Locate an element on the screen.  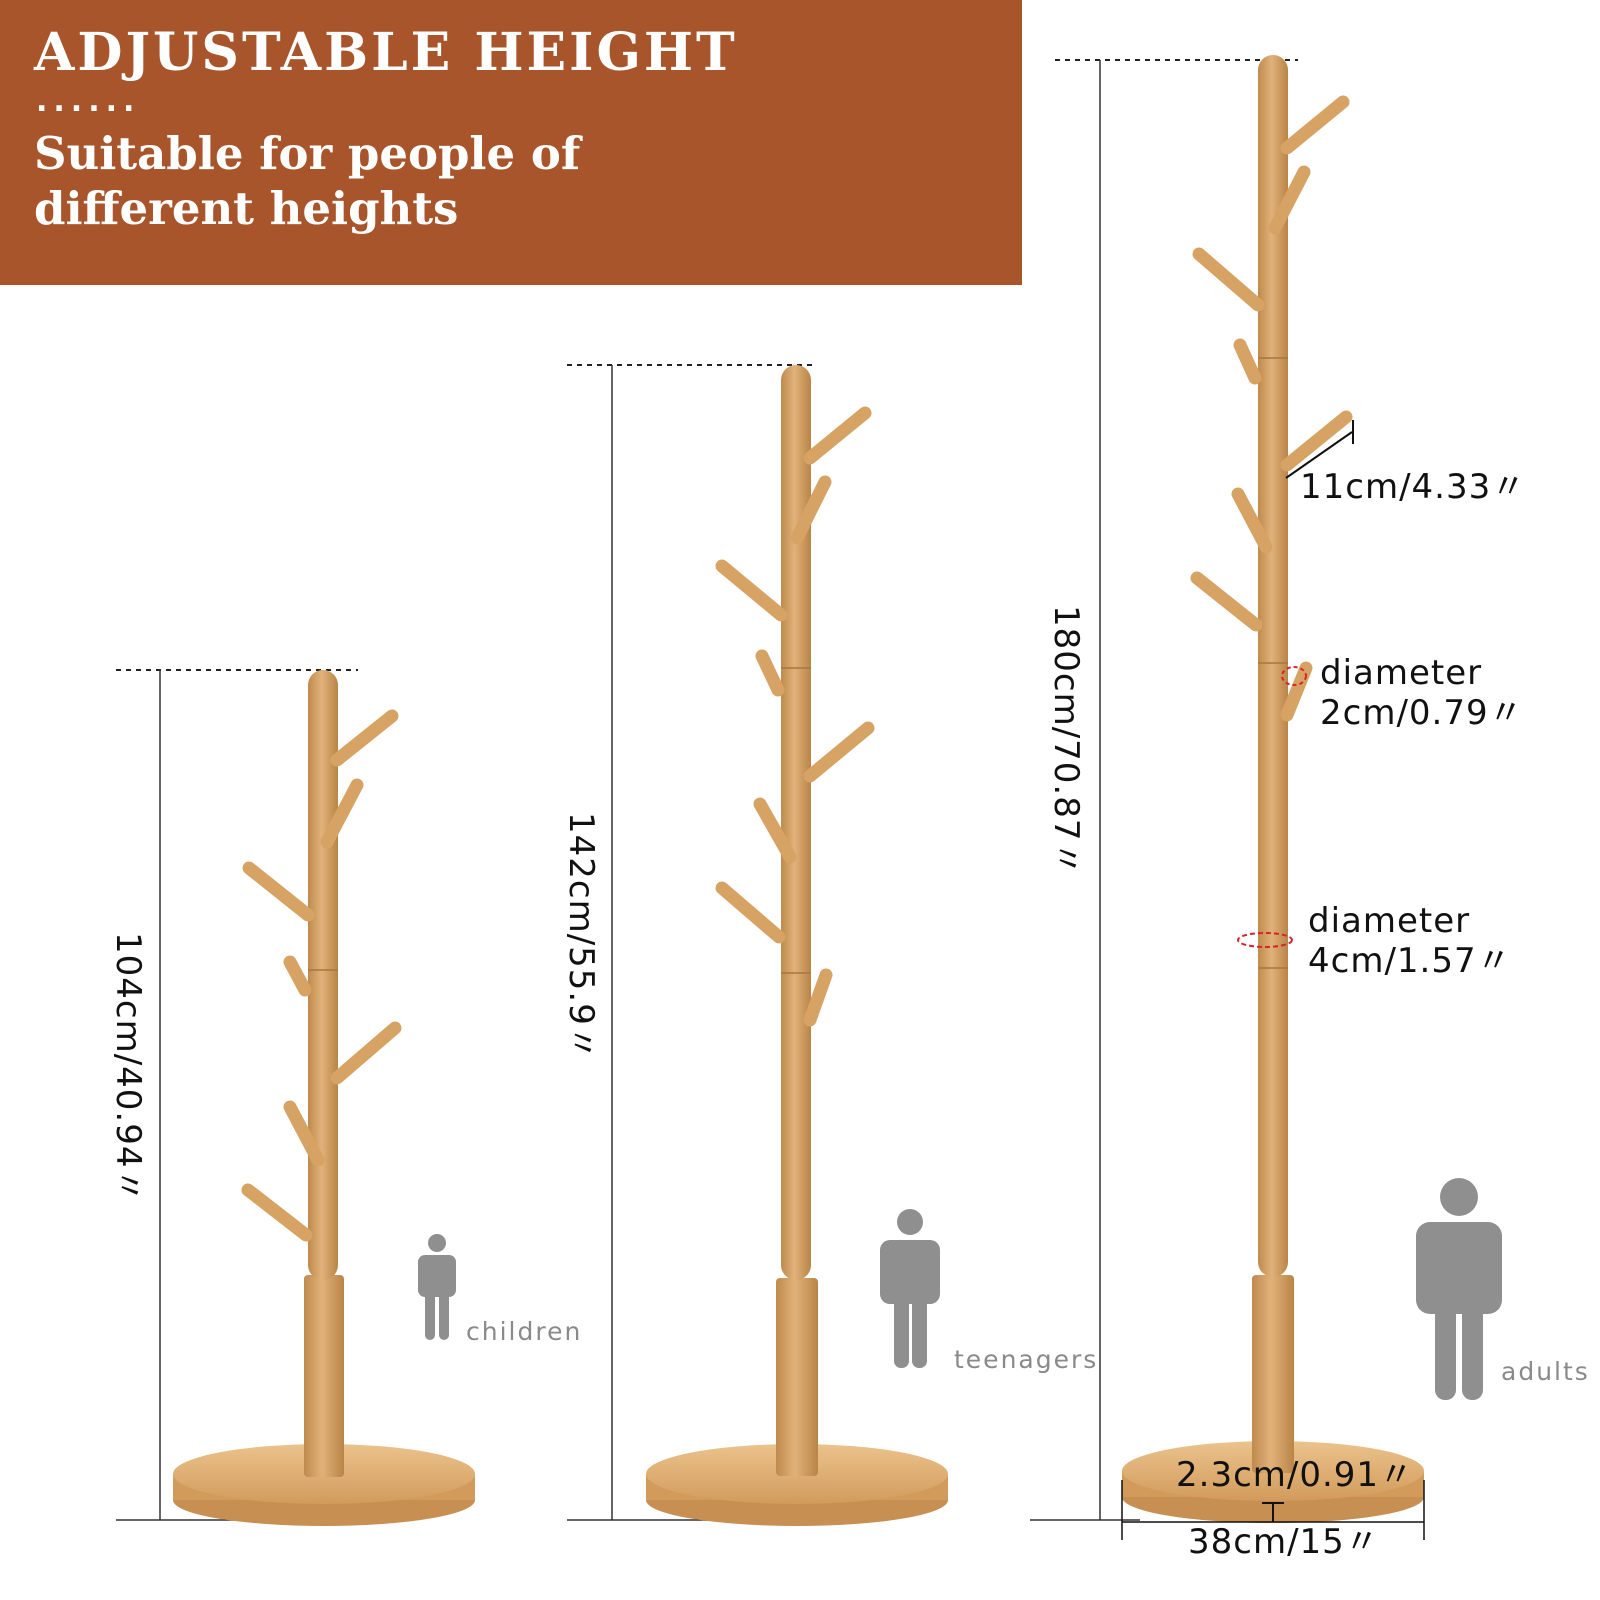
person-label: teenagers is located at coordinates (1026, 1359).